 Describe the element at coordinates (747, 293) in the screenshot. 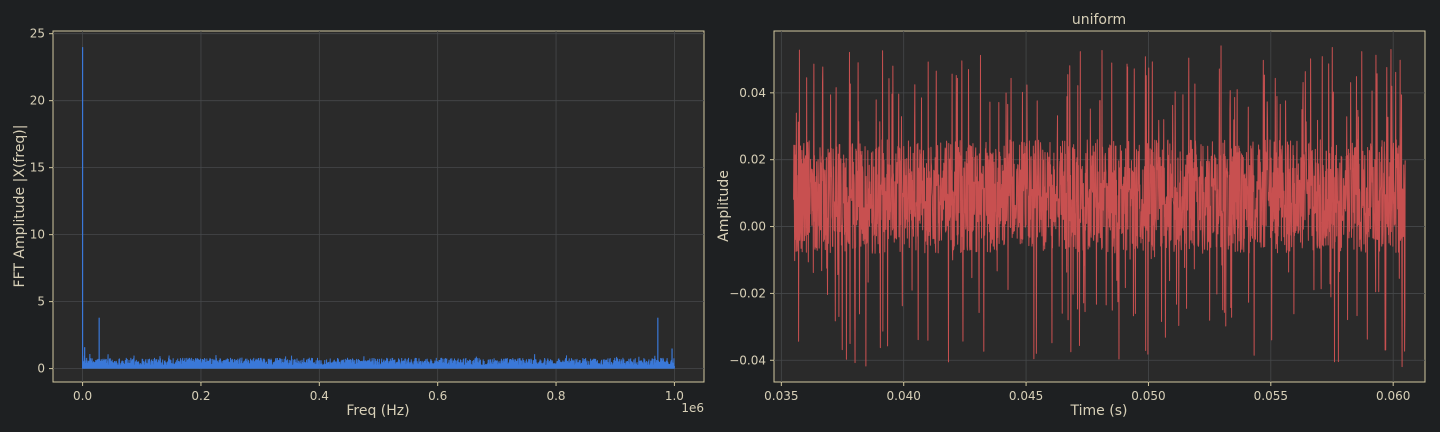

I see `y-tick-label: −0.02` at that location.